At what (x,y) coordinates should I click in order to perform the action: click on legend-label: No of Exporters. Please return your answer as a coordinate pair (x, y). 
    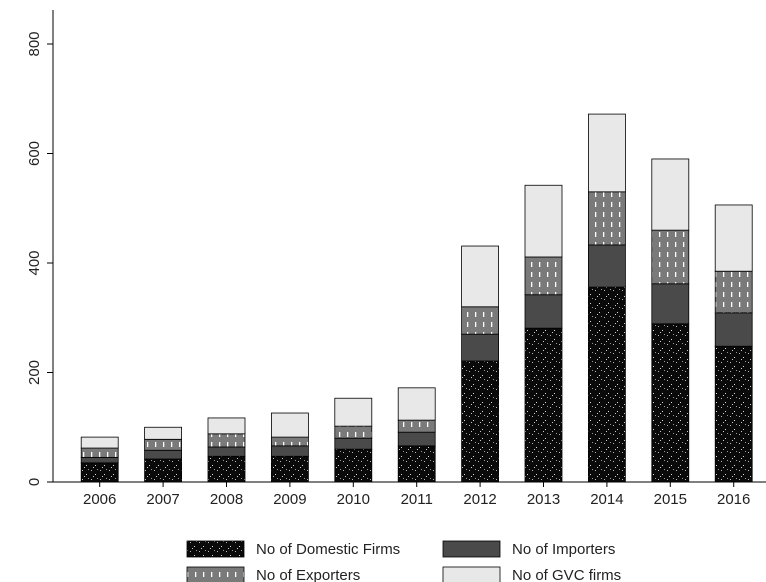
    Looking at the image, I should click on (308, 574).